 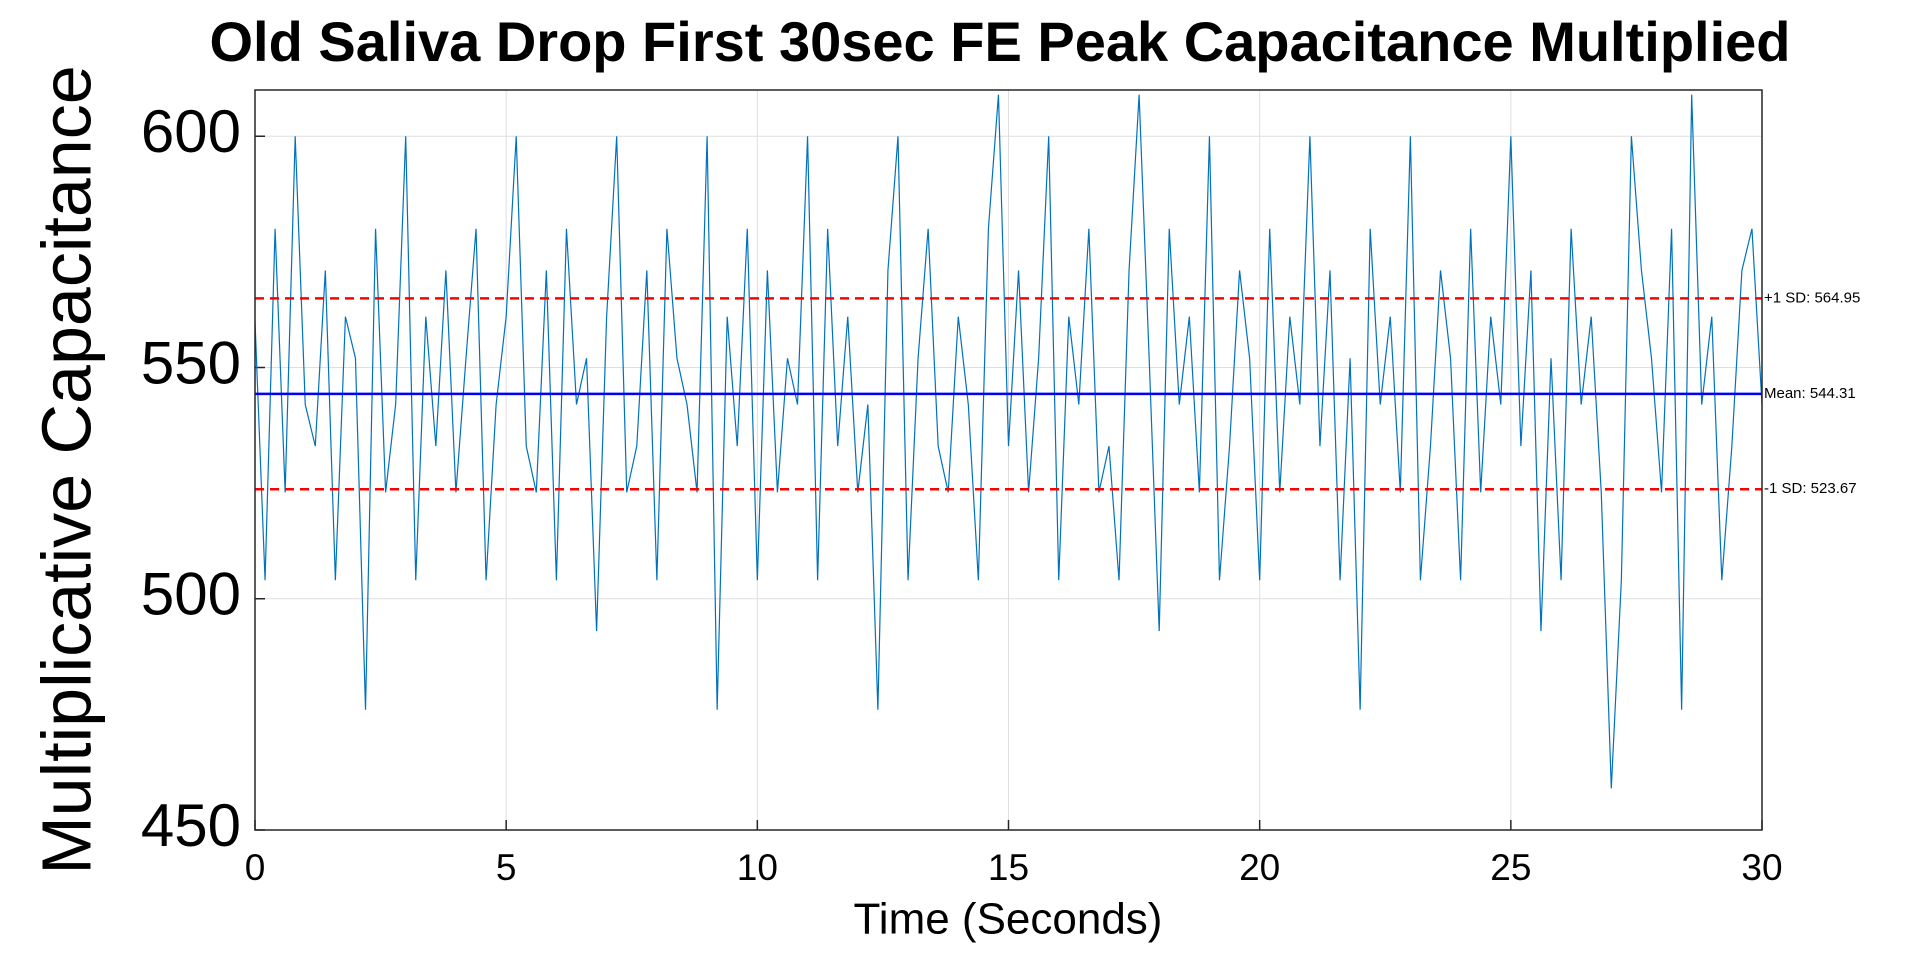 I want to click on y-tick-label: 500, so click(x=191, y=594).